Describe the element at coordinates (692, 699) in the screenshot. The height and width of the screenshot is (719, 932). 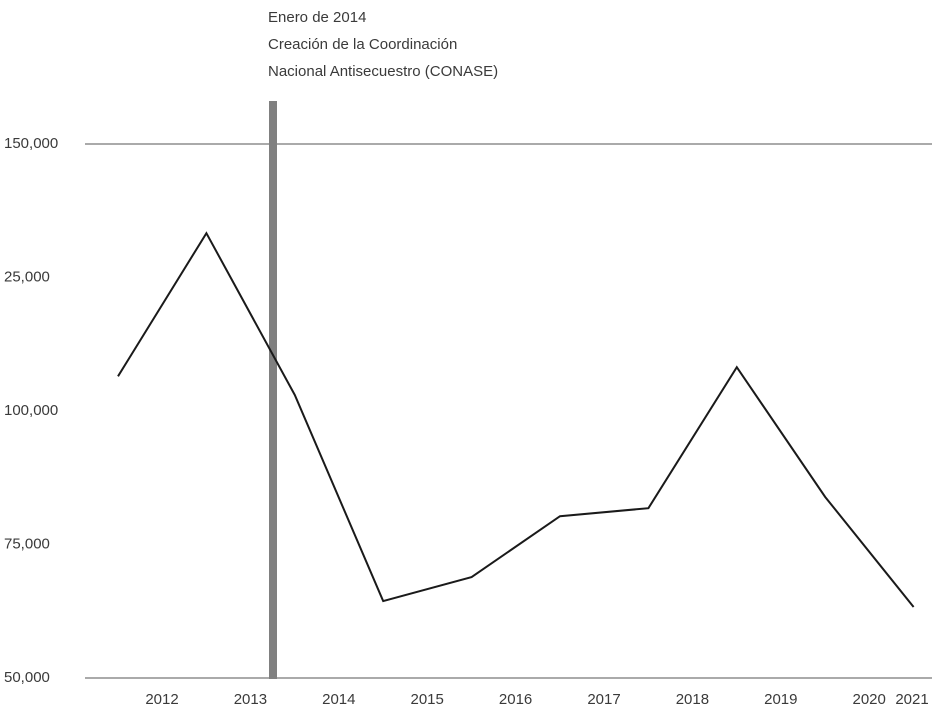
I see `x-tick-label: 2018` at that location.